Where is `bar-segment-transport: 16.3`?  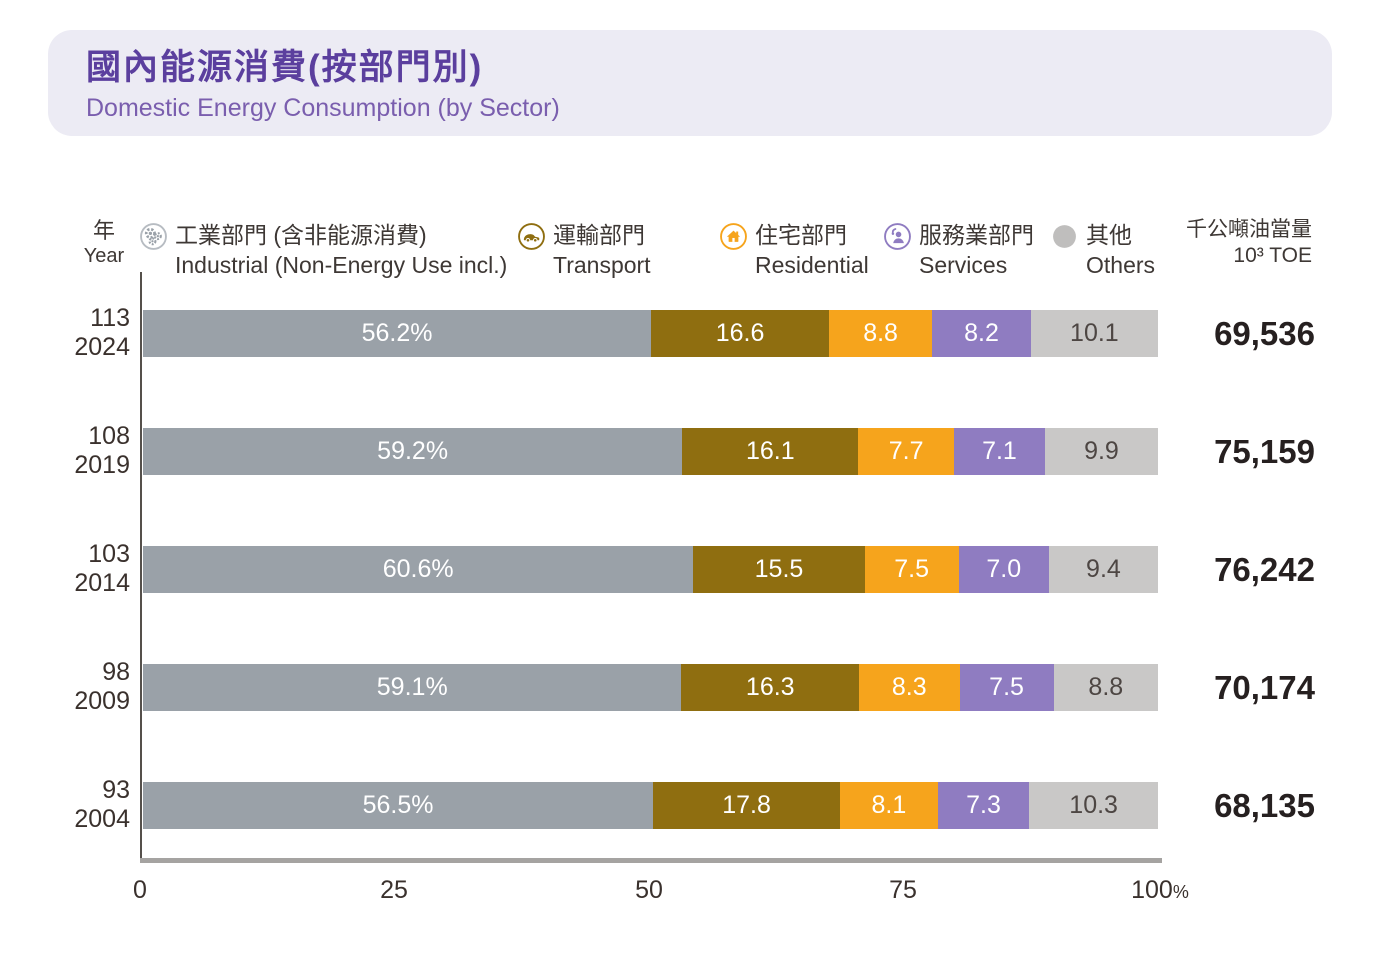 bar-segment-transport: 16.3 is located at coordinates (770, 687).